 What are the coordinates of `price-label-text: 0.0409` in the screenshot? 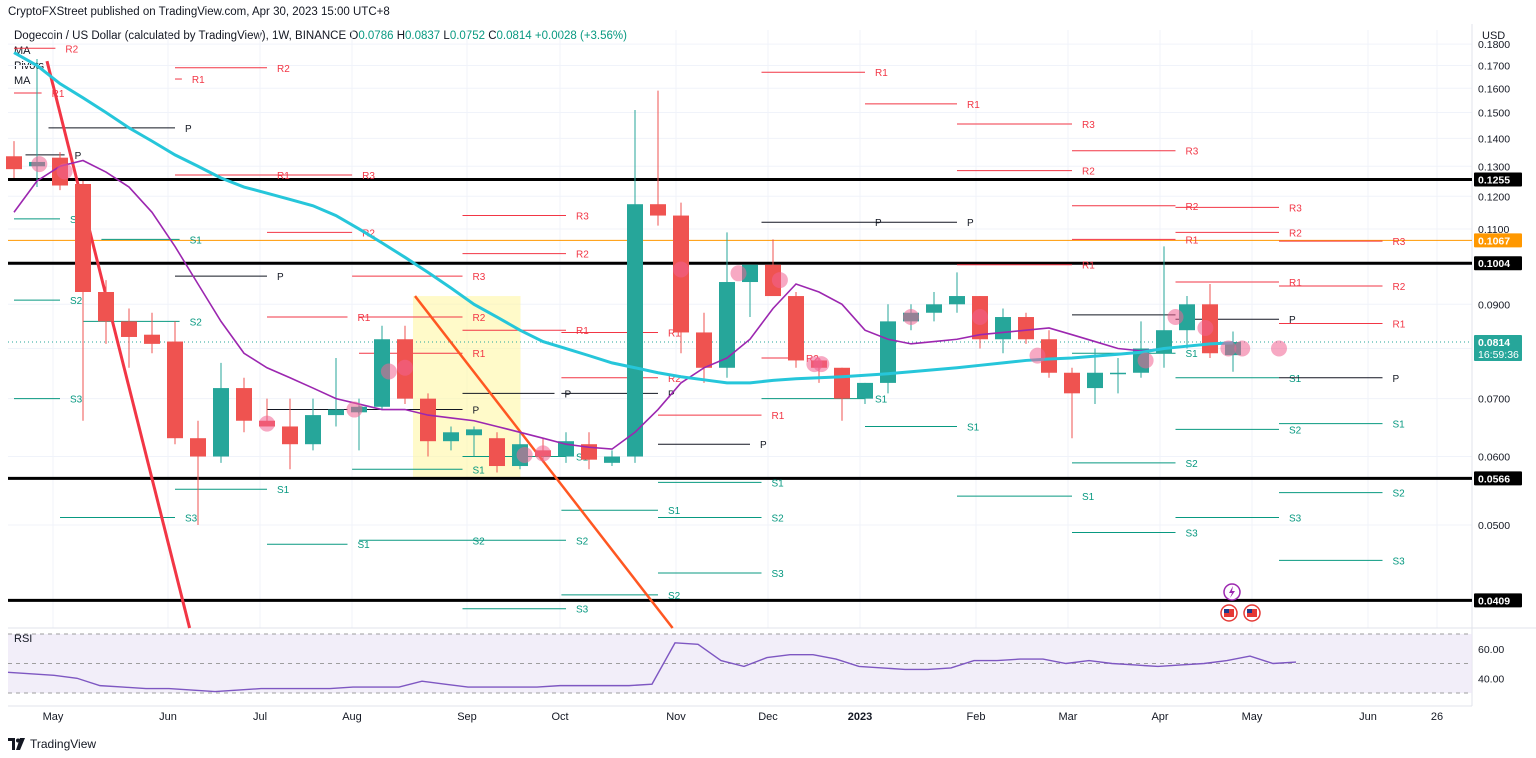 It's located at (1494, 601).